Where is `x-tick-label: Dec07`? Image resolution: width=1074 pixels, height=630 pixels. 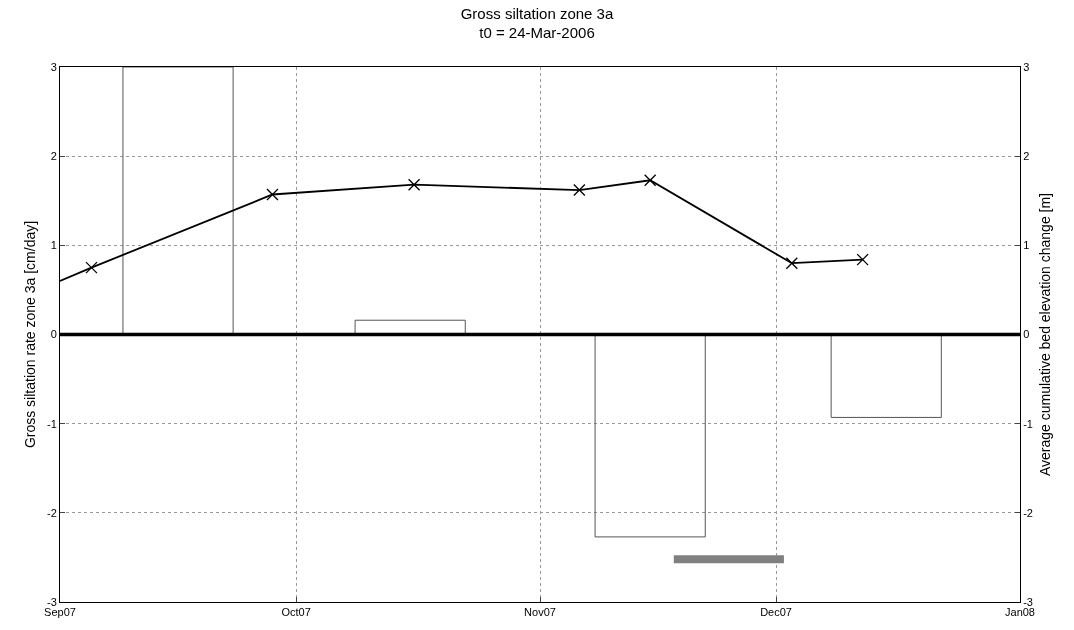 x-tick-label: Dec07 is located at coordinates (776, 612).